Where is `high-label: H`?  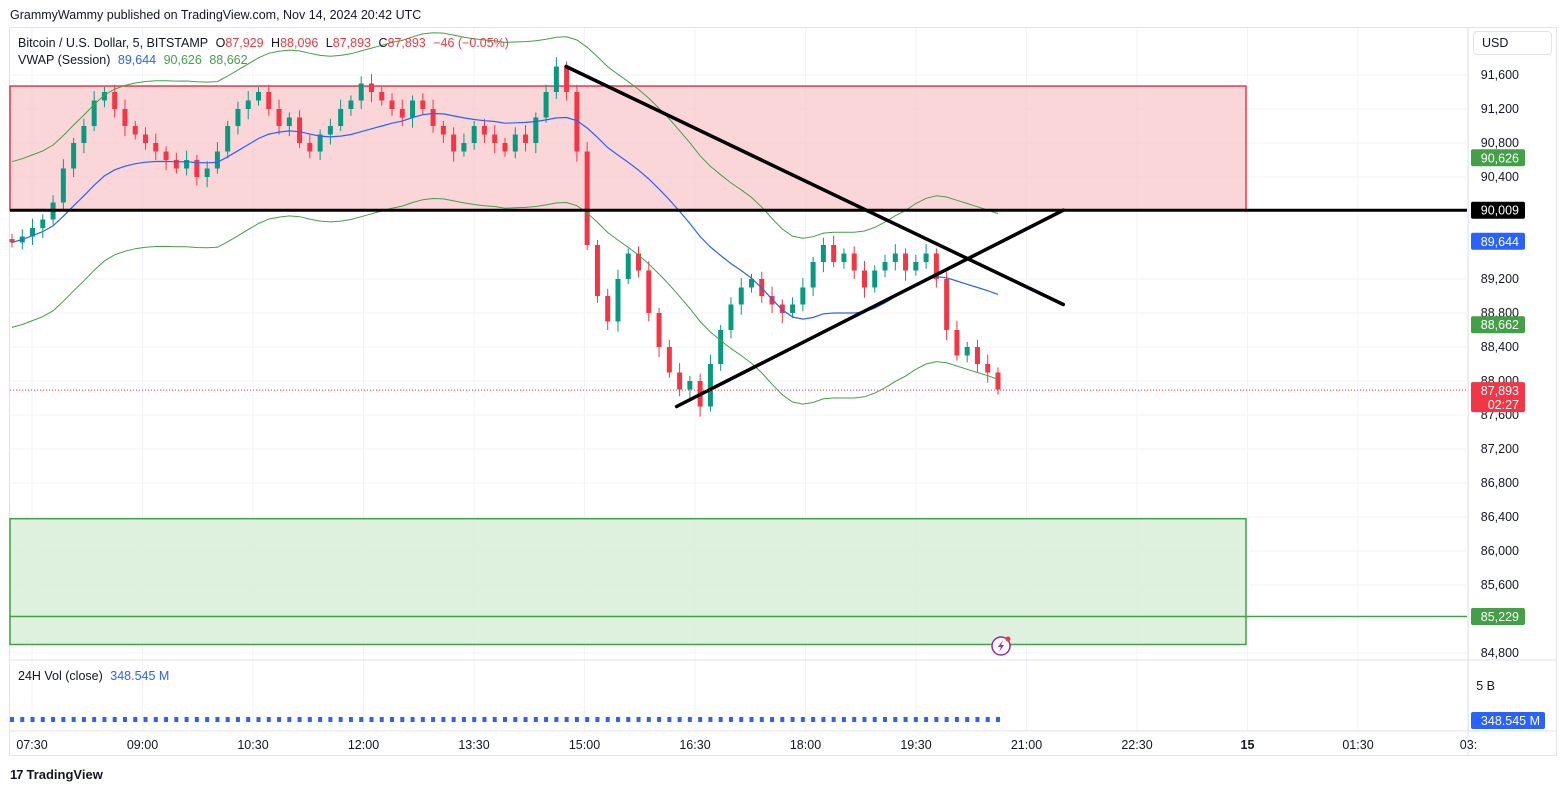
high-label: H is located at coordinates (276, 43).